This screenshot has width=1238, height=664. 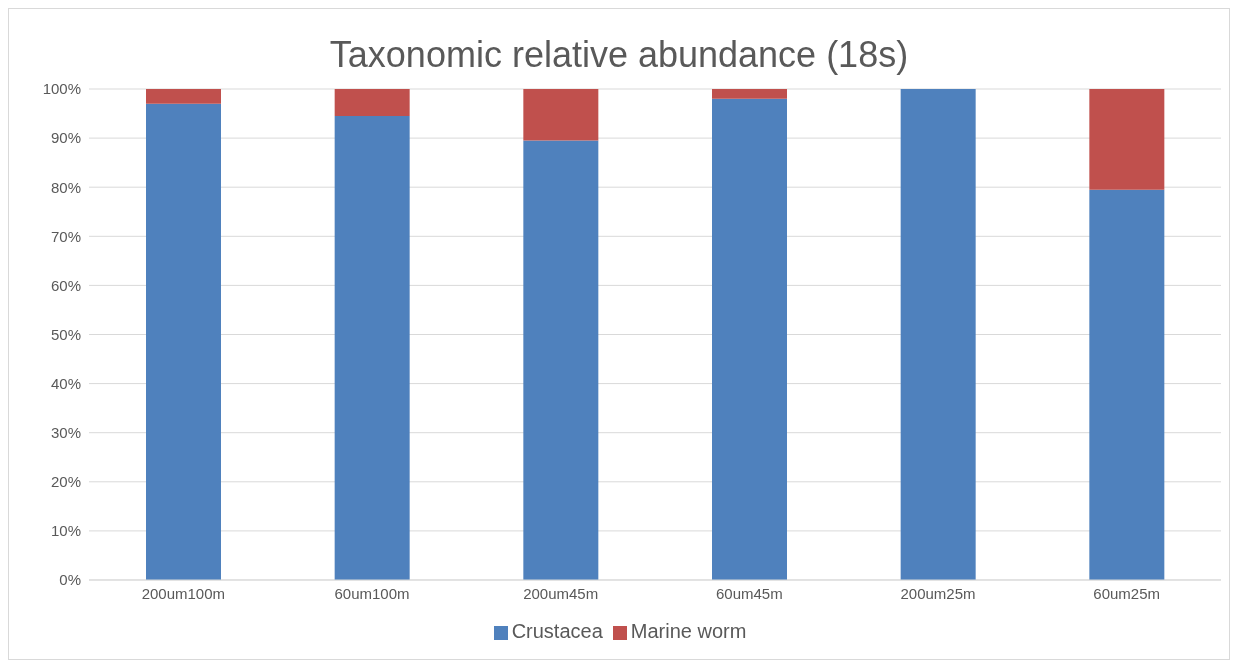 What do you see at coordinates (65, 285) in the screenshot?
I see `y-tick-label: 60%` at bounding box center [65, 285].